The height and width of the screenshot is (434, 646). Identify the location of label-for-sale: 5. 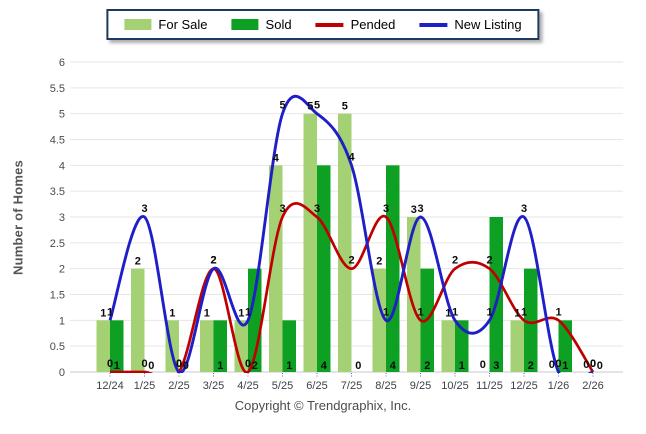
(345, 107).